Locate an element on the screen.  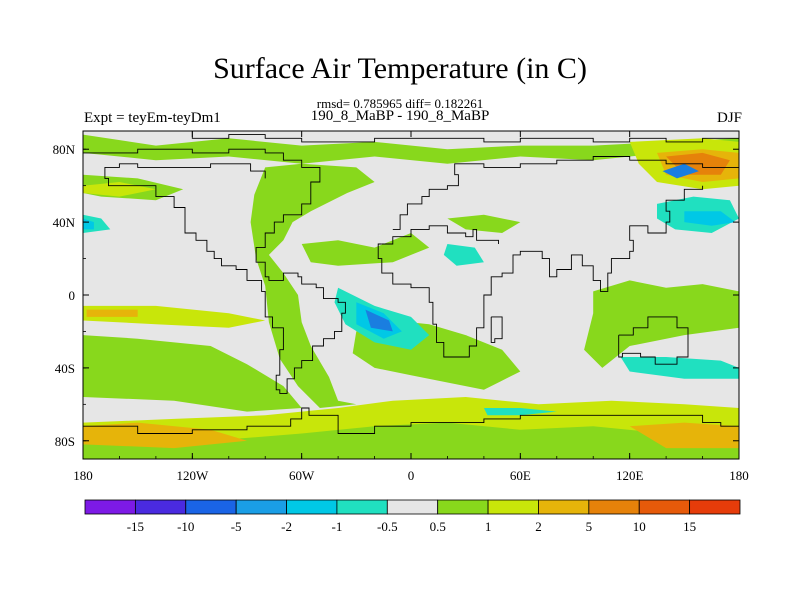
x-tick-label-1: 120W is located at coordinates (192, 475).